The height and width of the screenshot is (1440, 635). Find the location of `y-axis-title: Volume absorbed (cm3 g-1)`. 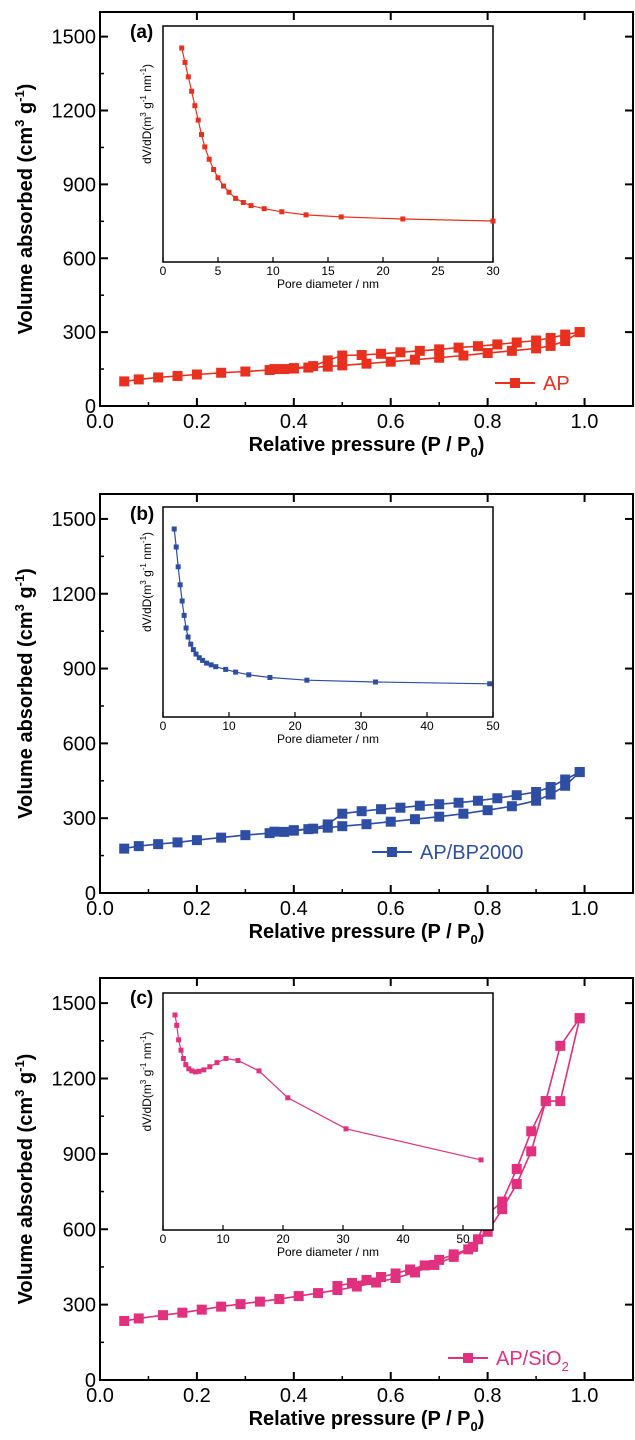

y-axis-title: Volume absorbed (cm3 g-1) is located at coordinates (24, 693).